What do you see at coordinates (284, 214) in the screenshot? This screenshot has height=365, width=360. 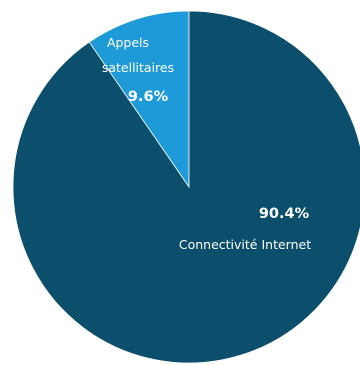 I see `value-connectivite-internet: 90.4%` at bounding box center [284, 214].